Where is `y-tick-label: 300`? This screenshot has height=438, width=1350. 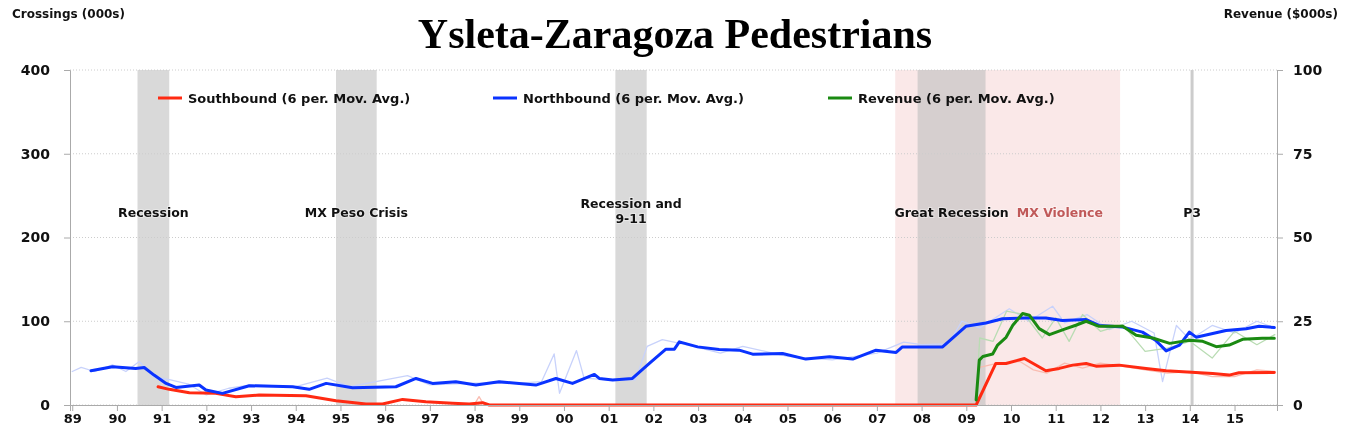 y-tick-label: 300 is located at coordinates (35, 153).